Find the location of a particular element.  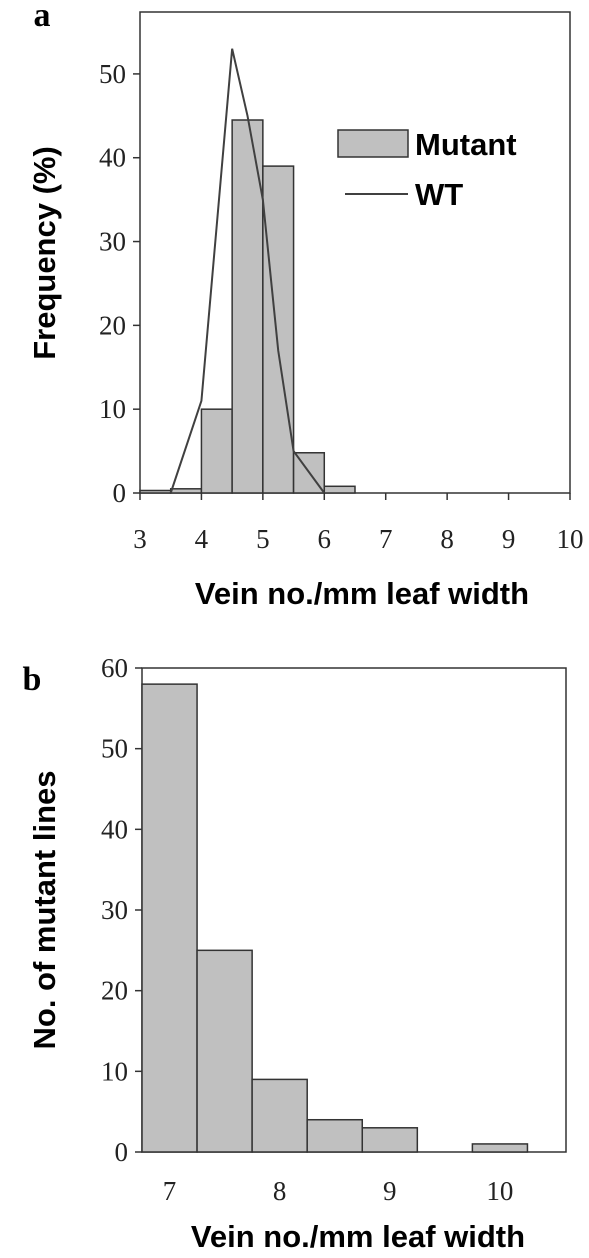

x-tick-label: 3 is located at coordinates (140, 539).